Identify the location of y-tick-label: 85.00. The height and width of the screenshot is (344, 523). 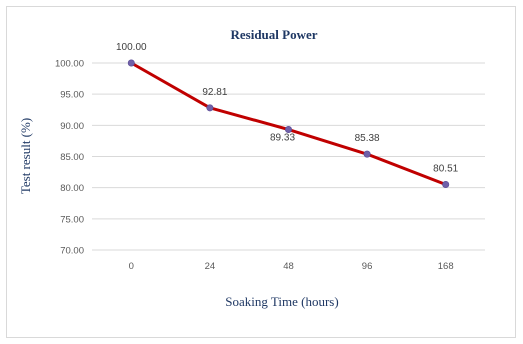
(72, 157).